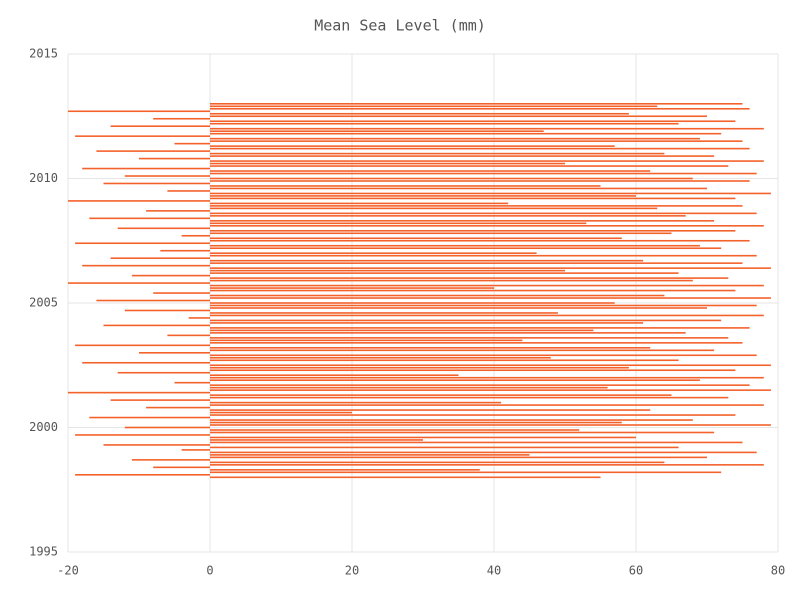  Describe the element at coordinates (43, 178) in the screenshot. I see `y-tick-label: 2010` at that location.